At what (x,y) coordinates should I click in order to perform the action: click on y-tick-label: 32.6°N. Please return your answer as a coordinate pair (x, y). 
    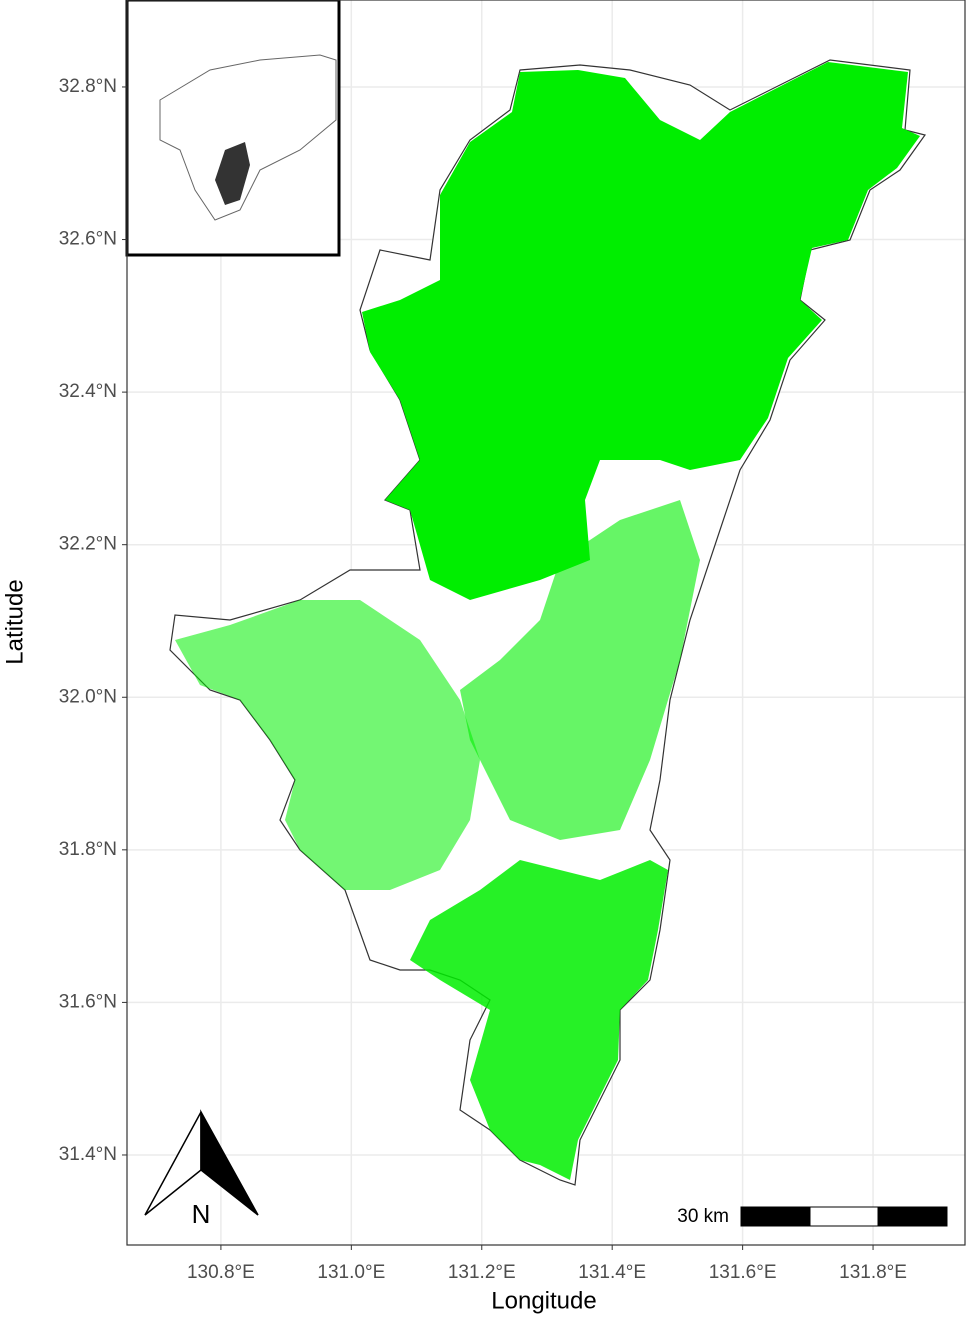
    Looking at the image, I should click on (88, 239).